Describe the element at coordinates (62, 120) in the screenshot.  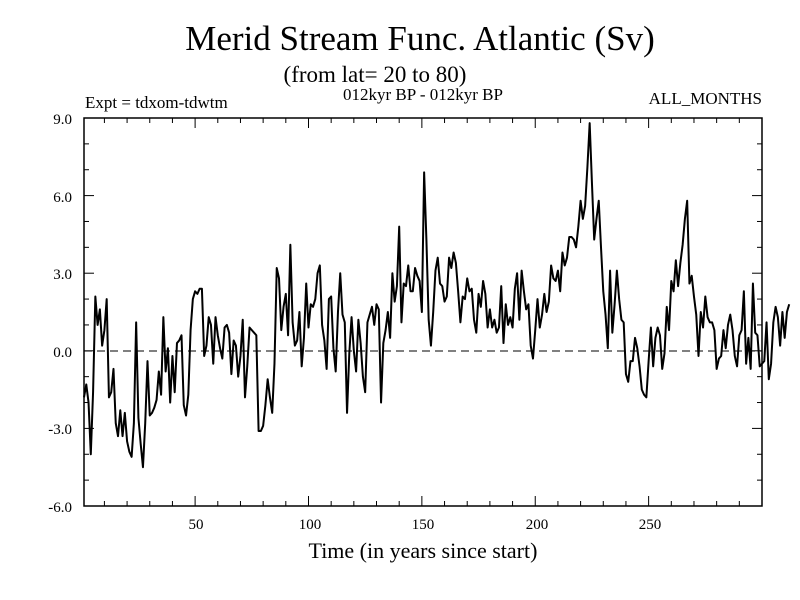
I see `y-tick-label-9: 9.0` at that location.